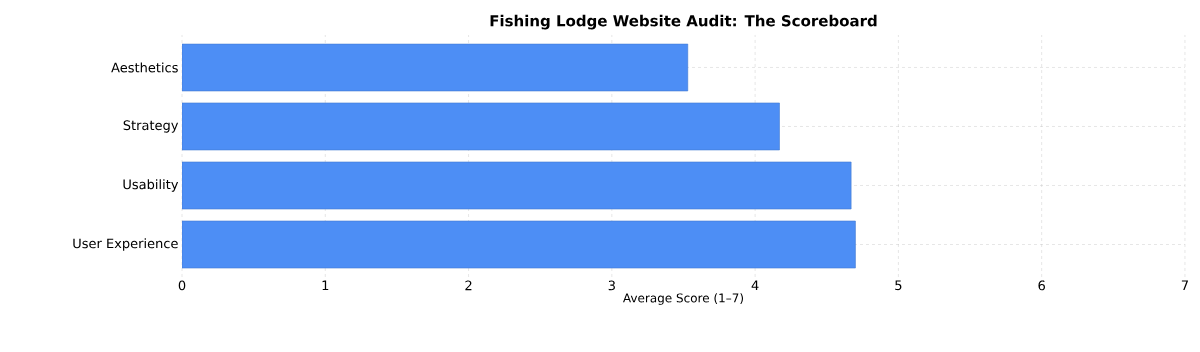 This screenshot has width=1200, height=352. What do you see at coordinates (683, 299) in the screenshot?
I see `x-axis-title: Average Score (1–7)` at bounding box center [683, 299].